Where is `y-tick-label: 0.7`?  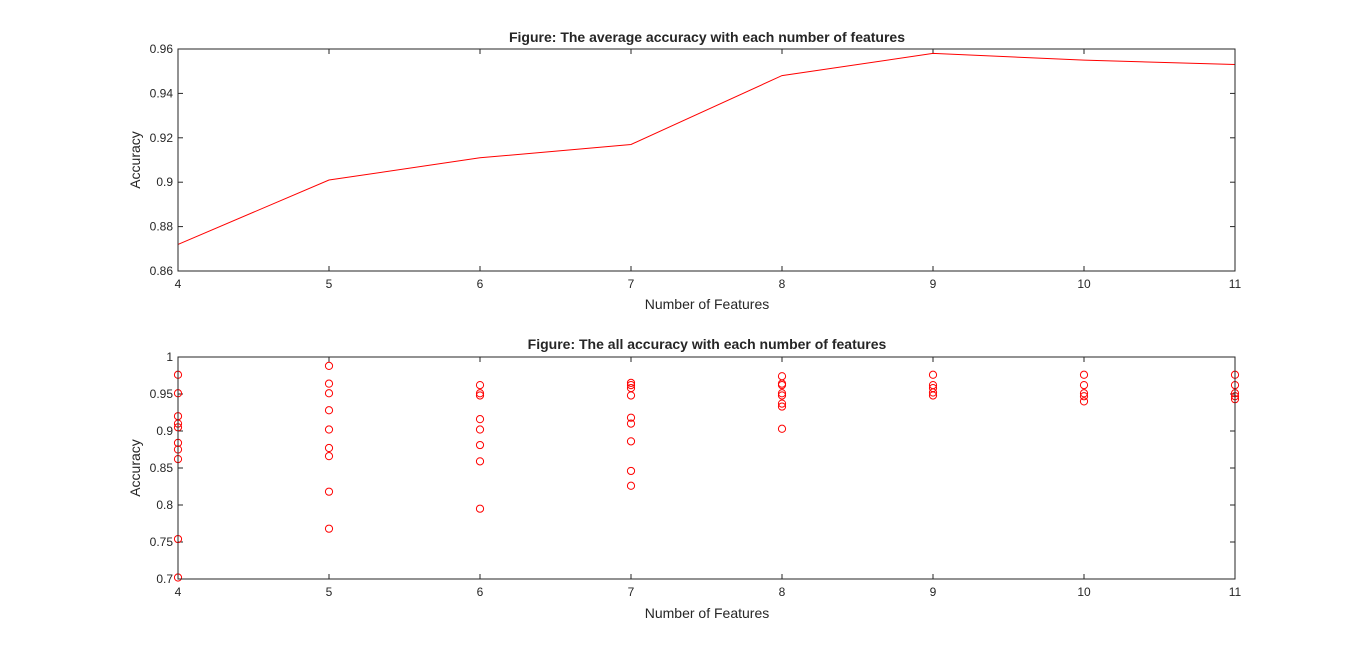
y-tick-label: 0.7 is located at coordinates (164, 579).